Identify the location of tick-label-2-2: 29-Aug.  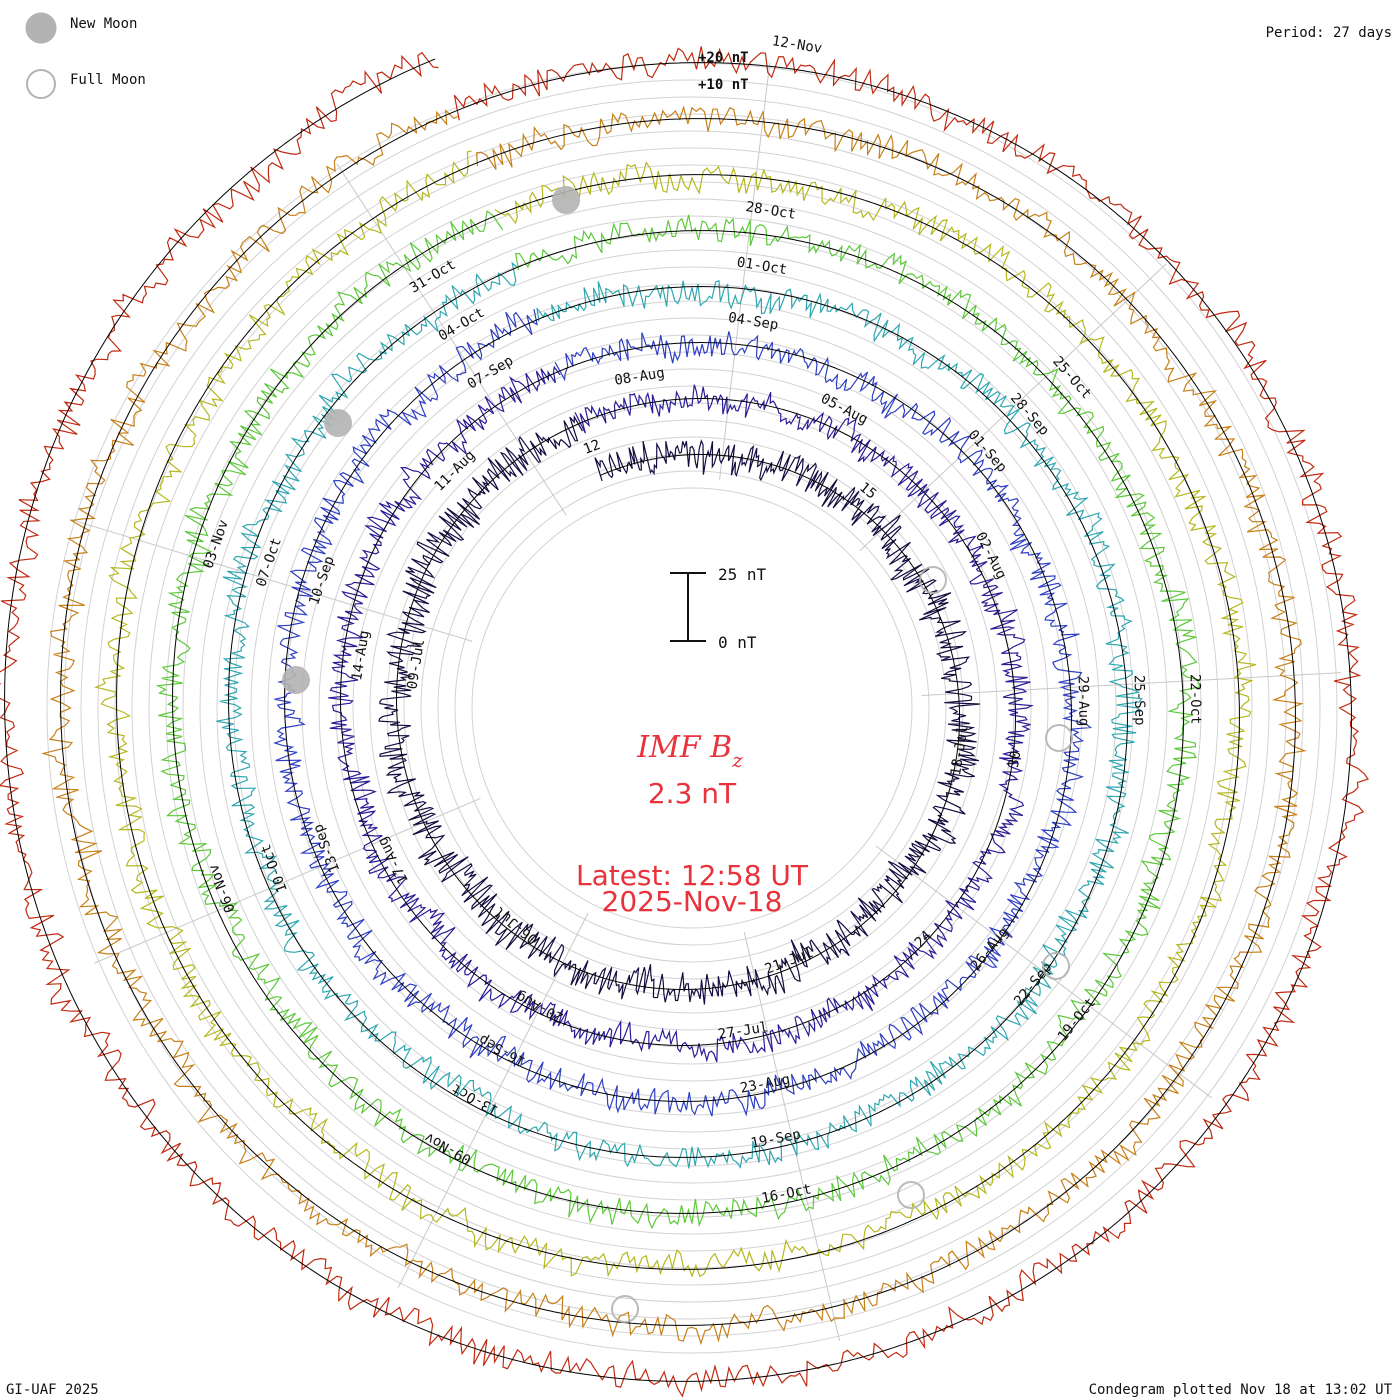
(1083, 701).